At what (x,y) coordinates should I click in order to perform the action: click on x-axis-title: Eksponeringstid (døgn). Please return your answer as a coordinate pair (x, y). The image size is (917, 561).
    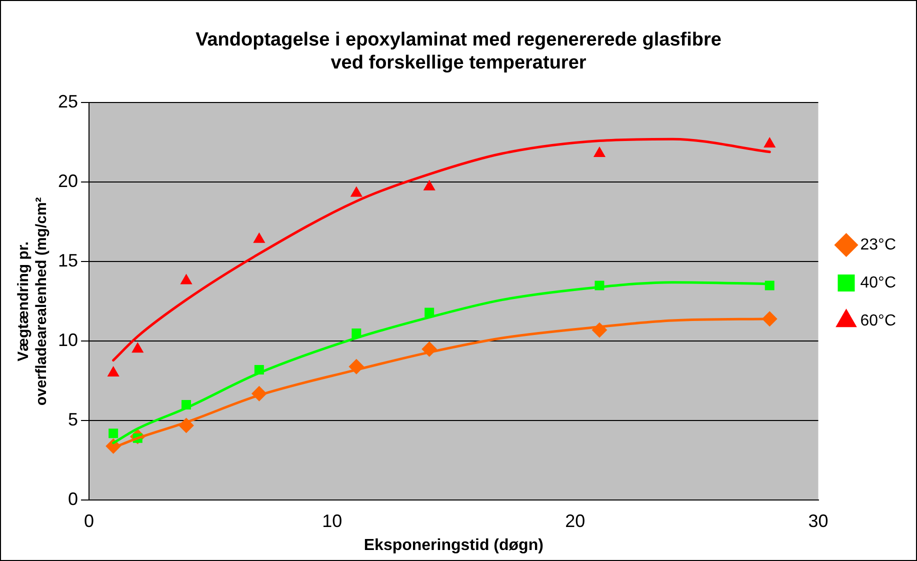
    Looking at the image, I should click on (454, 545).